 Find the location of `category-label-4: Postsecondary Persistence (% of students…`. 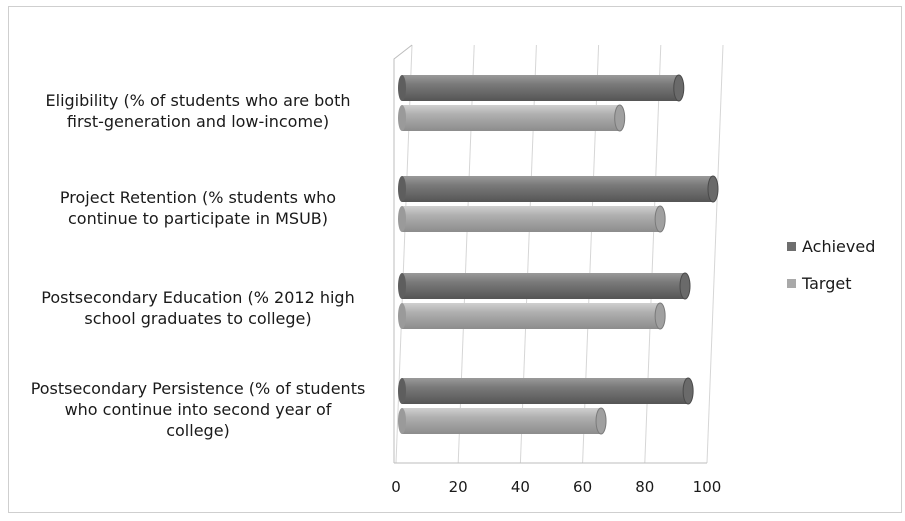

category-label-4: Postsecondary Persistence (% of students… is located at coordinates (198, 409).